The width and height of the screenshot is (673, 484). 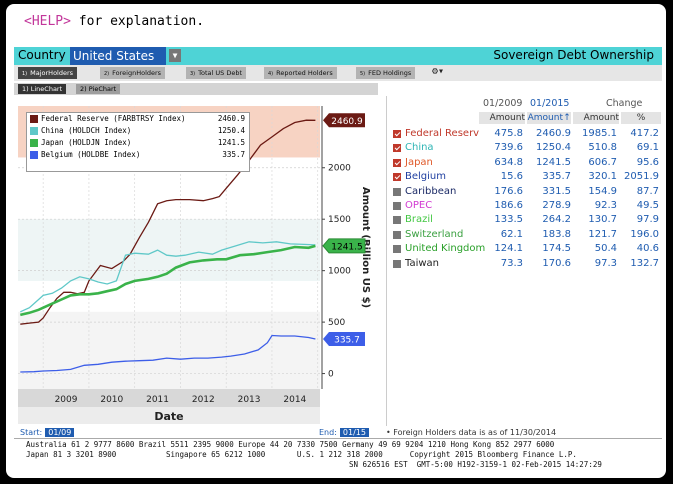 What do you see at coordinates (602, 234) in the screenshot?
I see `change-amount: 121.7` at bounding box center [602, 234].